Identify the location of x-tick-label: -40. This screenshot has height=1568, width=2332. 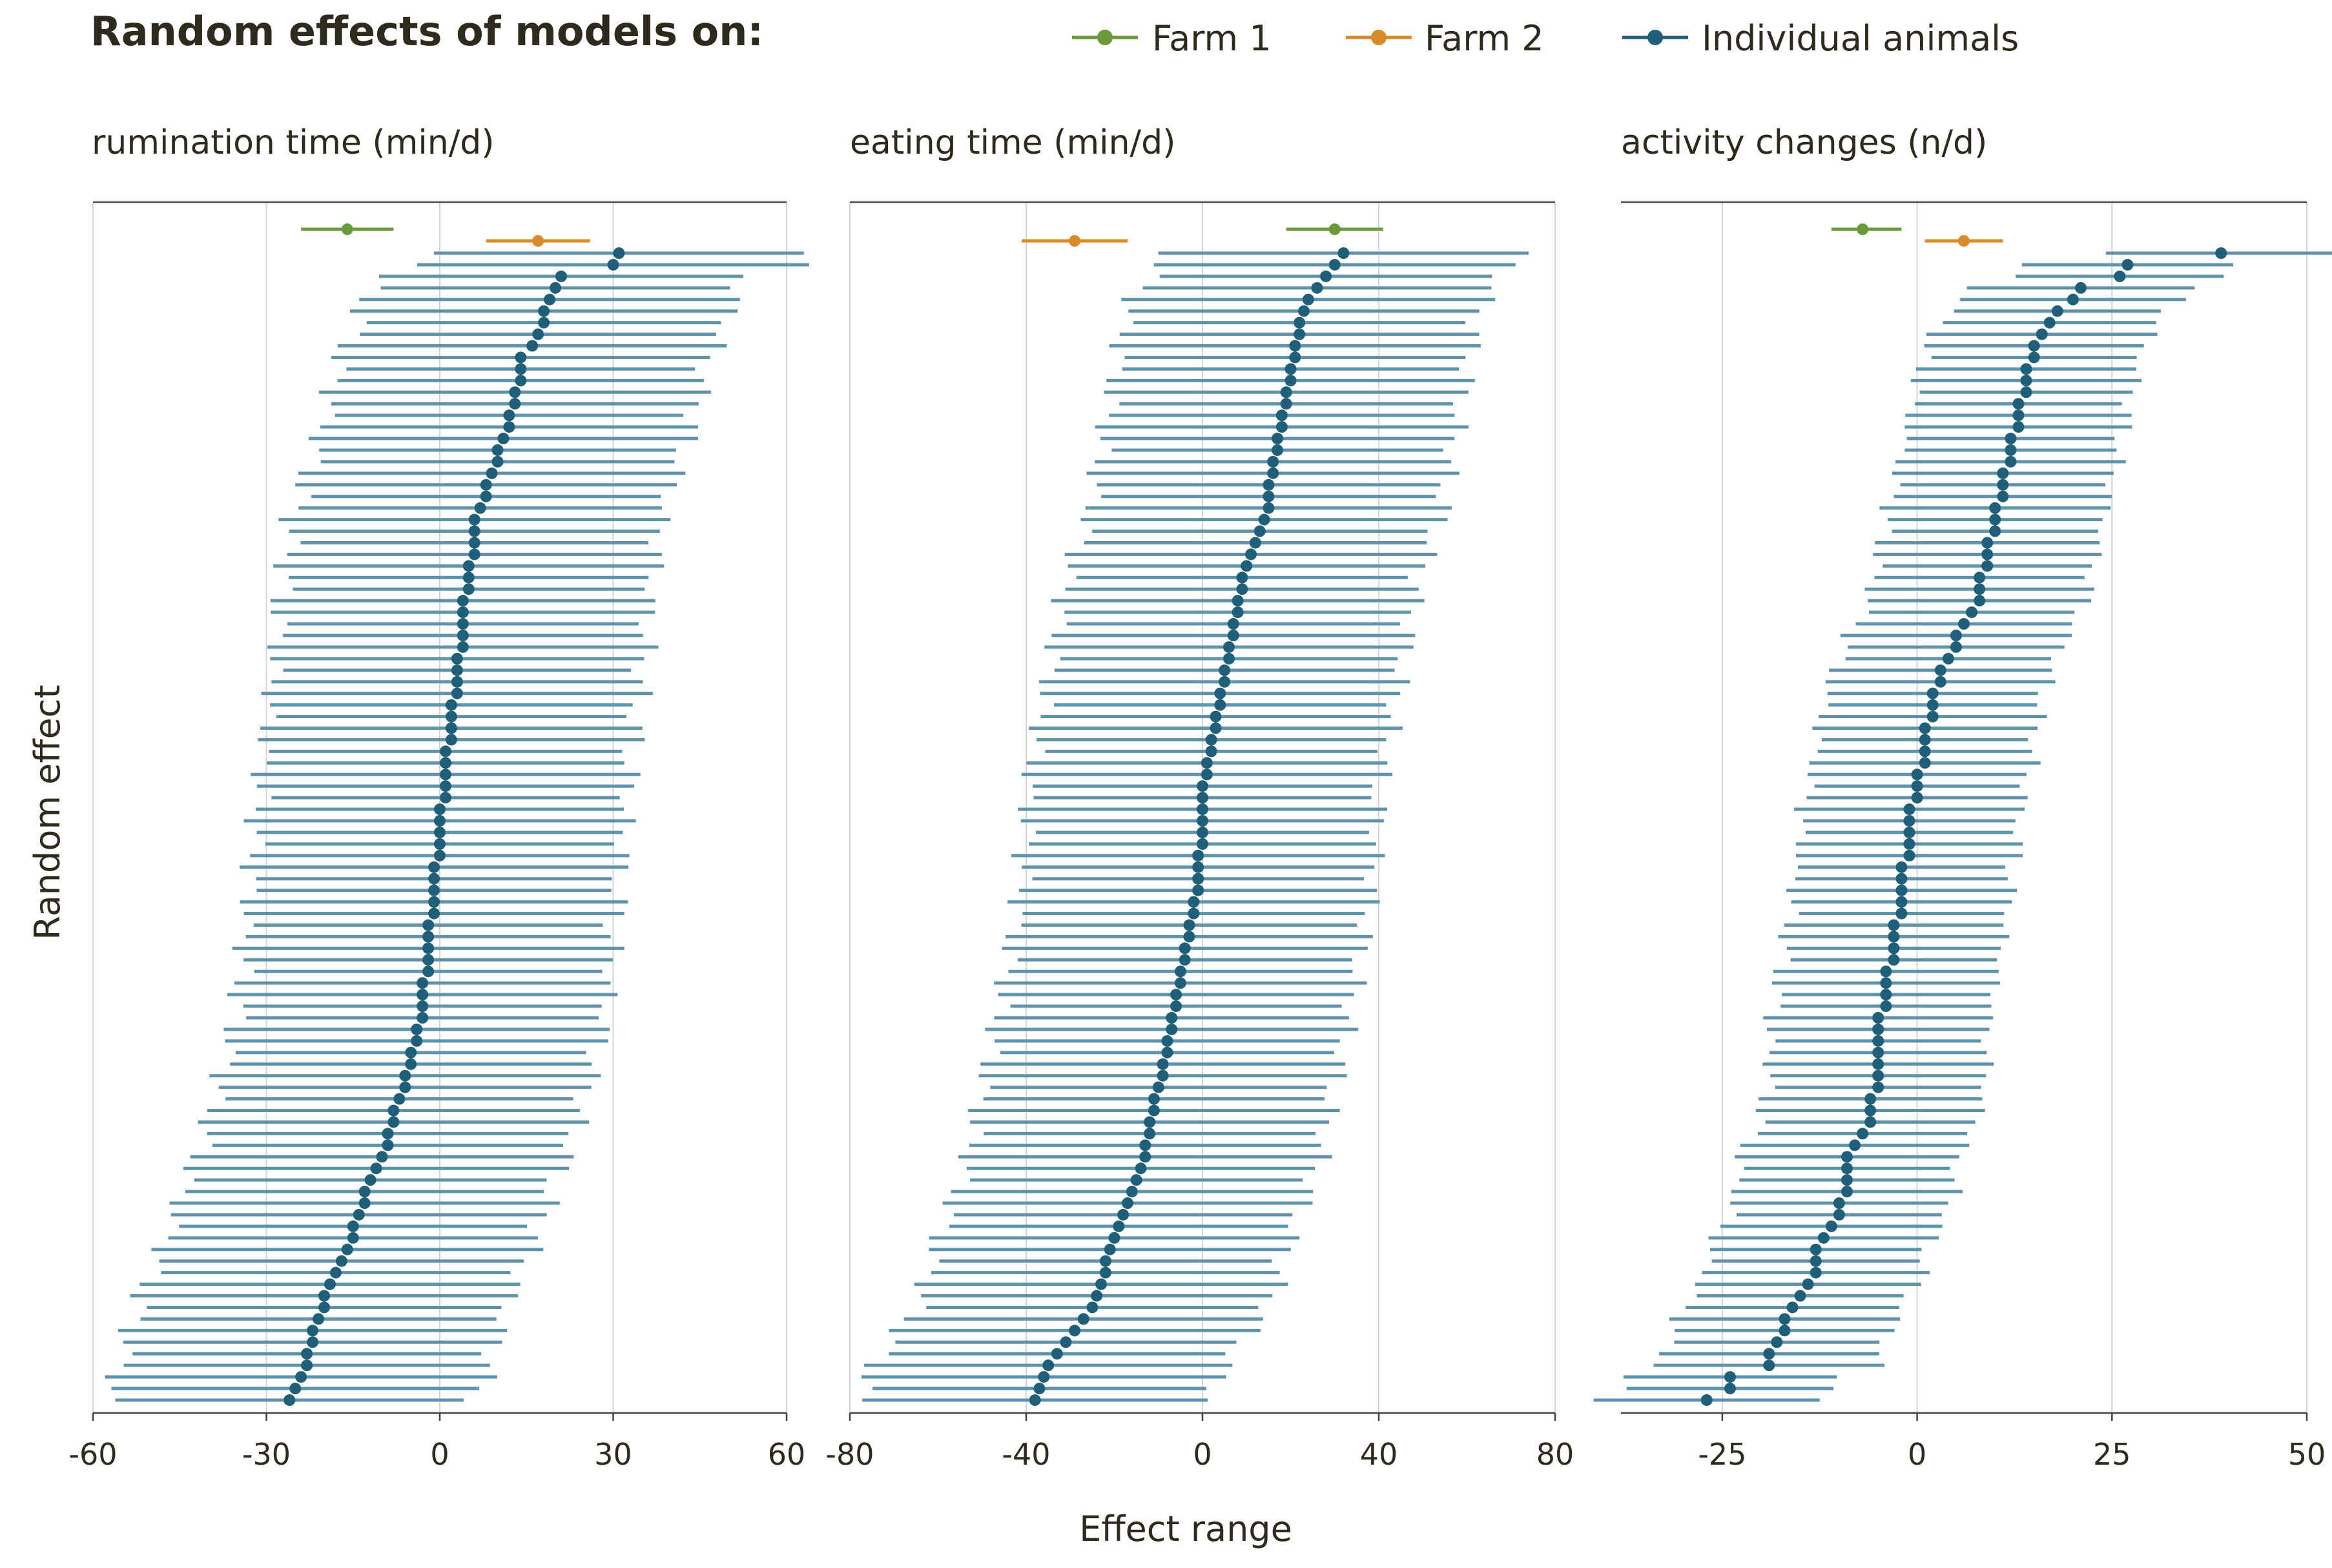
(1026, 1454).